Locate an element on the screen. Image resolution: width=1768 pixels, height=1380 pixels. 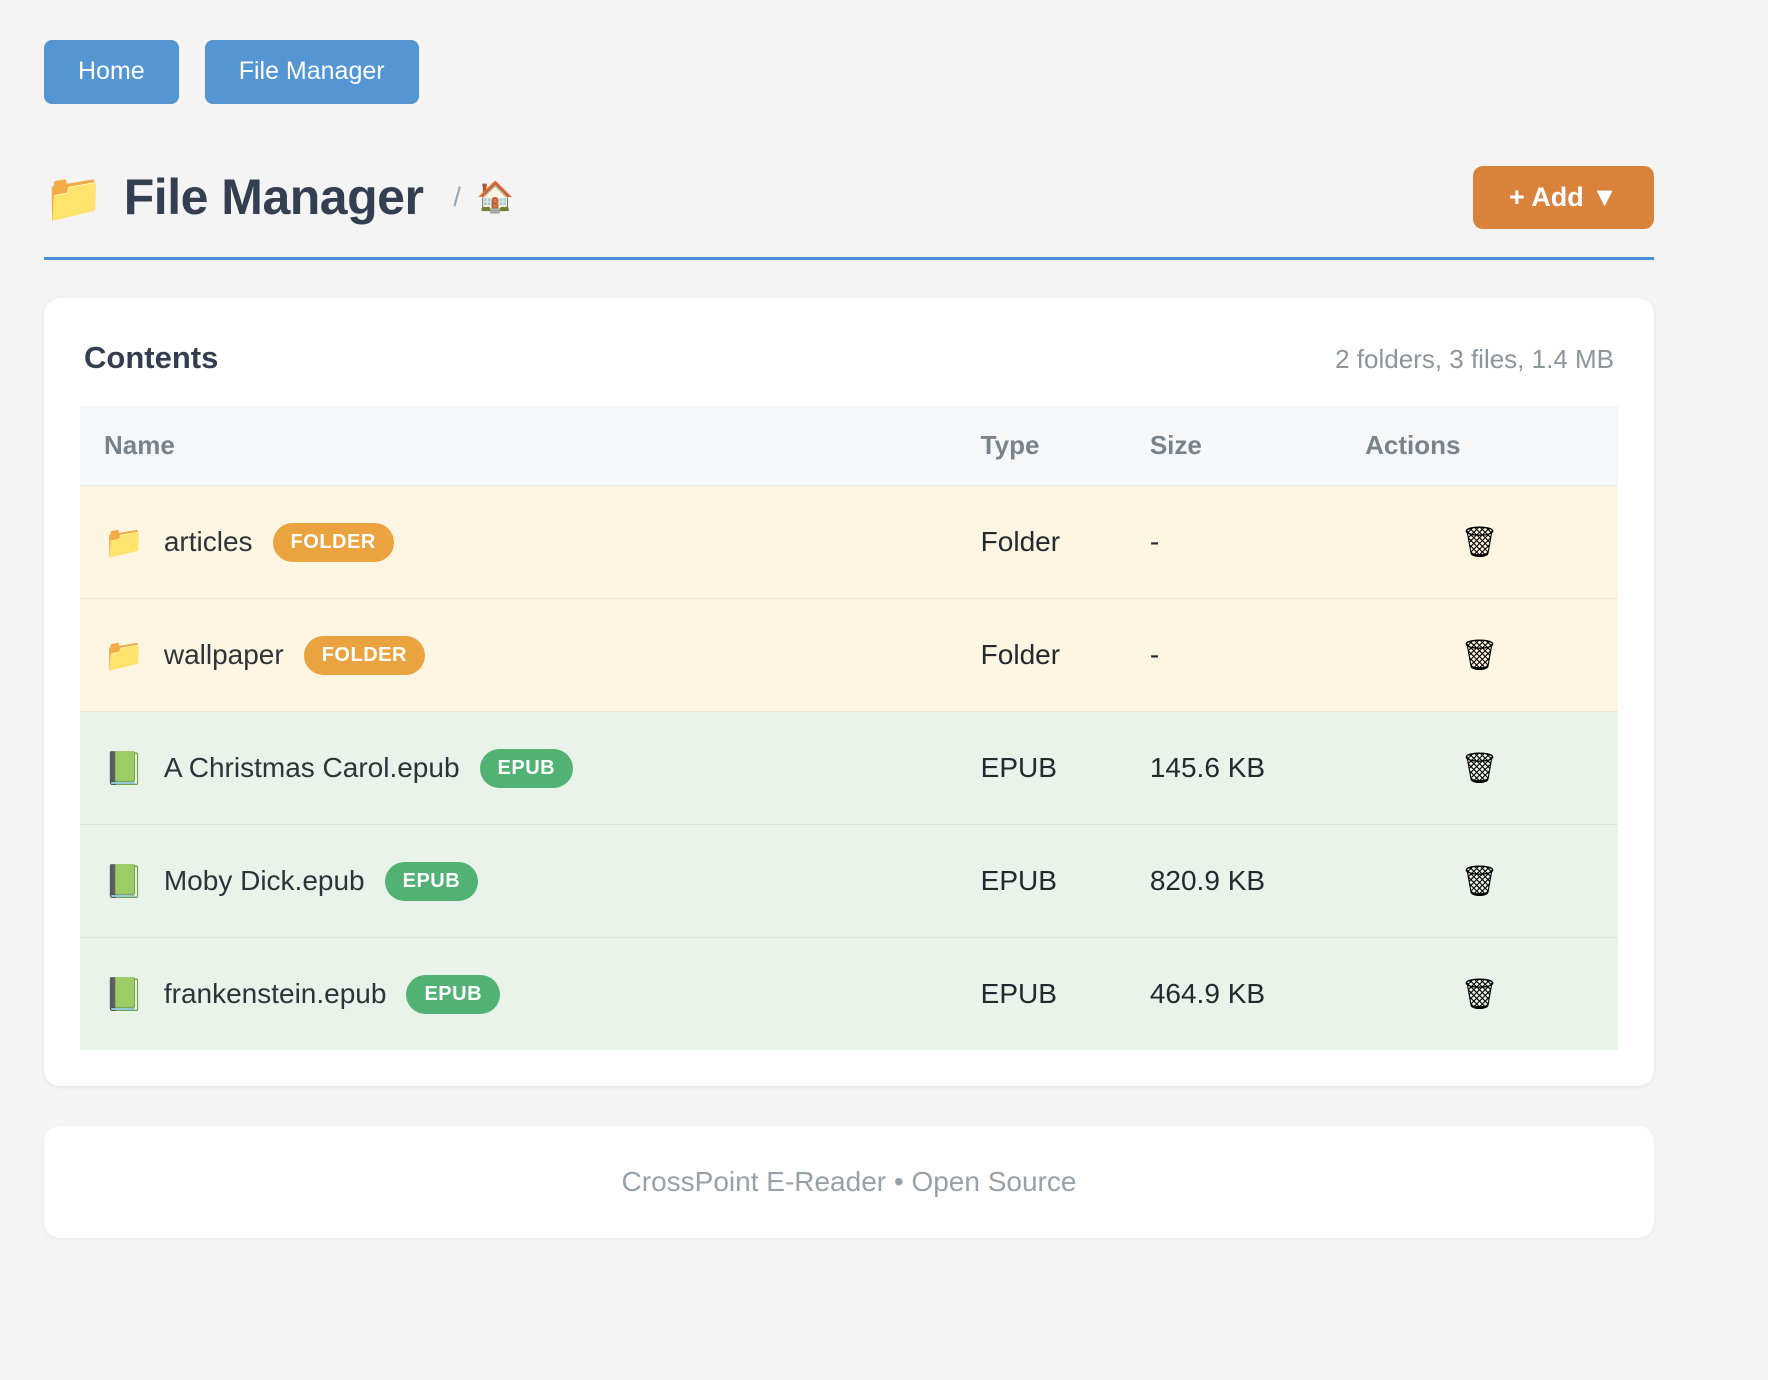
nav-button-home: Home is located at coordinates (111, 72).